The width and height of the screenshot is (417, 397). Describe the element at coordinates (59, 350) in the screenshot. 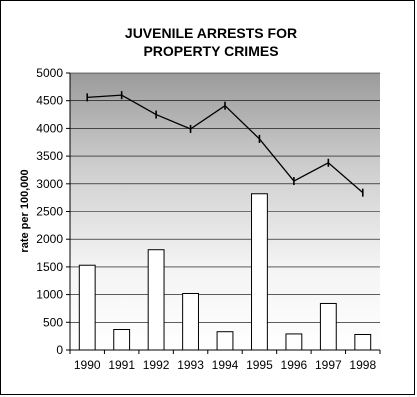

I see `y-tick-label: 0` at that location.